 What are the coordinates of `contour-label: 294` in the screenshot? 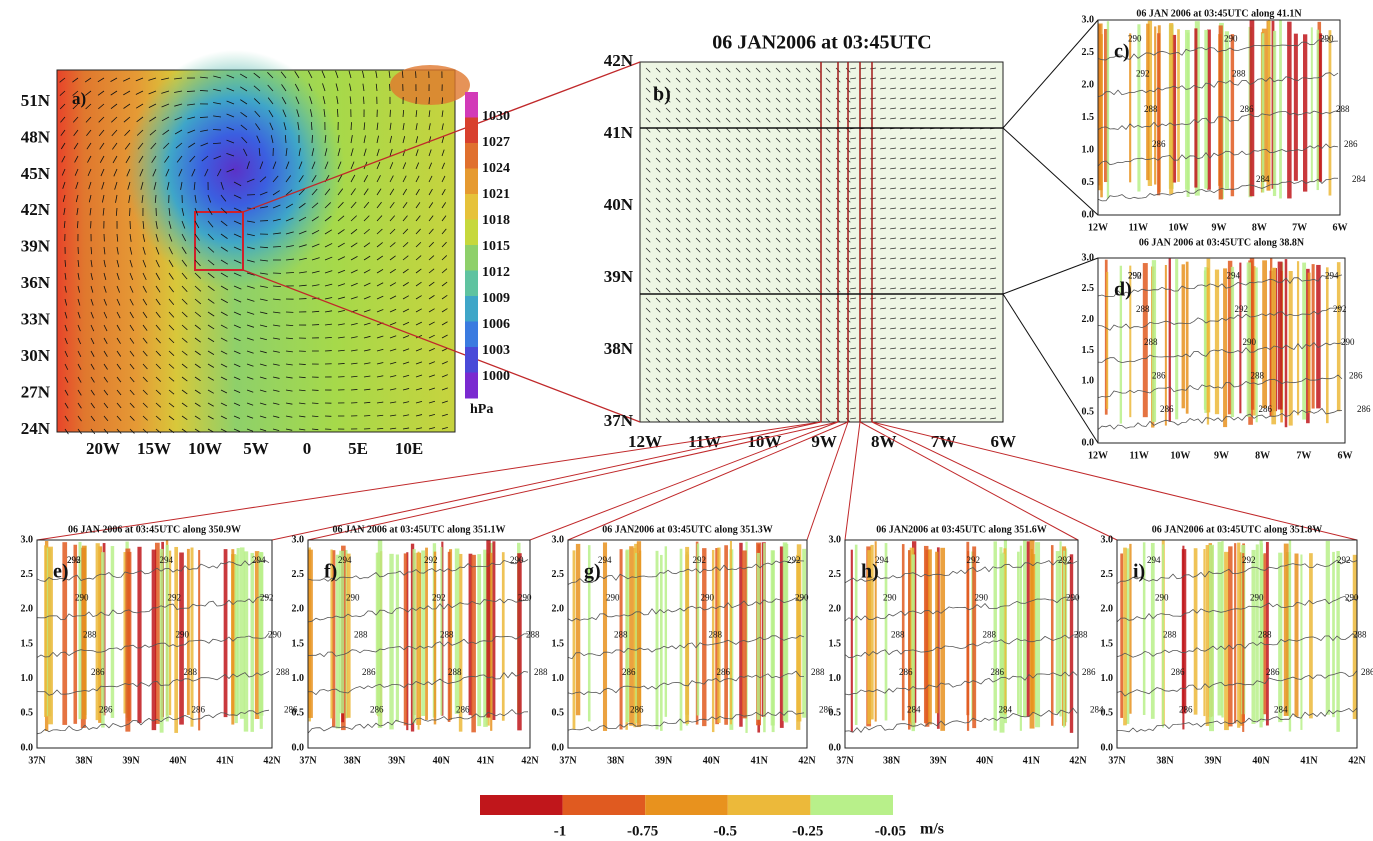 It's located at (605, 560).